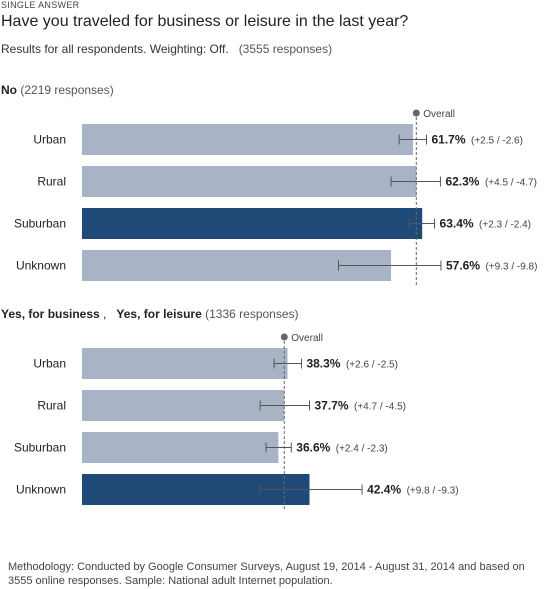  Describe the element at coordinates (285, 49) in the screenshot. I see `results-count: (3555 responses)` at that location.